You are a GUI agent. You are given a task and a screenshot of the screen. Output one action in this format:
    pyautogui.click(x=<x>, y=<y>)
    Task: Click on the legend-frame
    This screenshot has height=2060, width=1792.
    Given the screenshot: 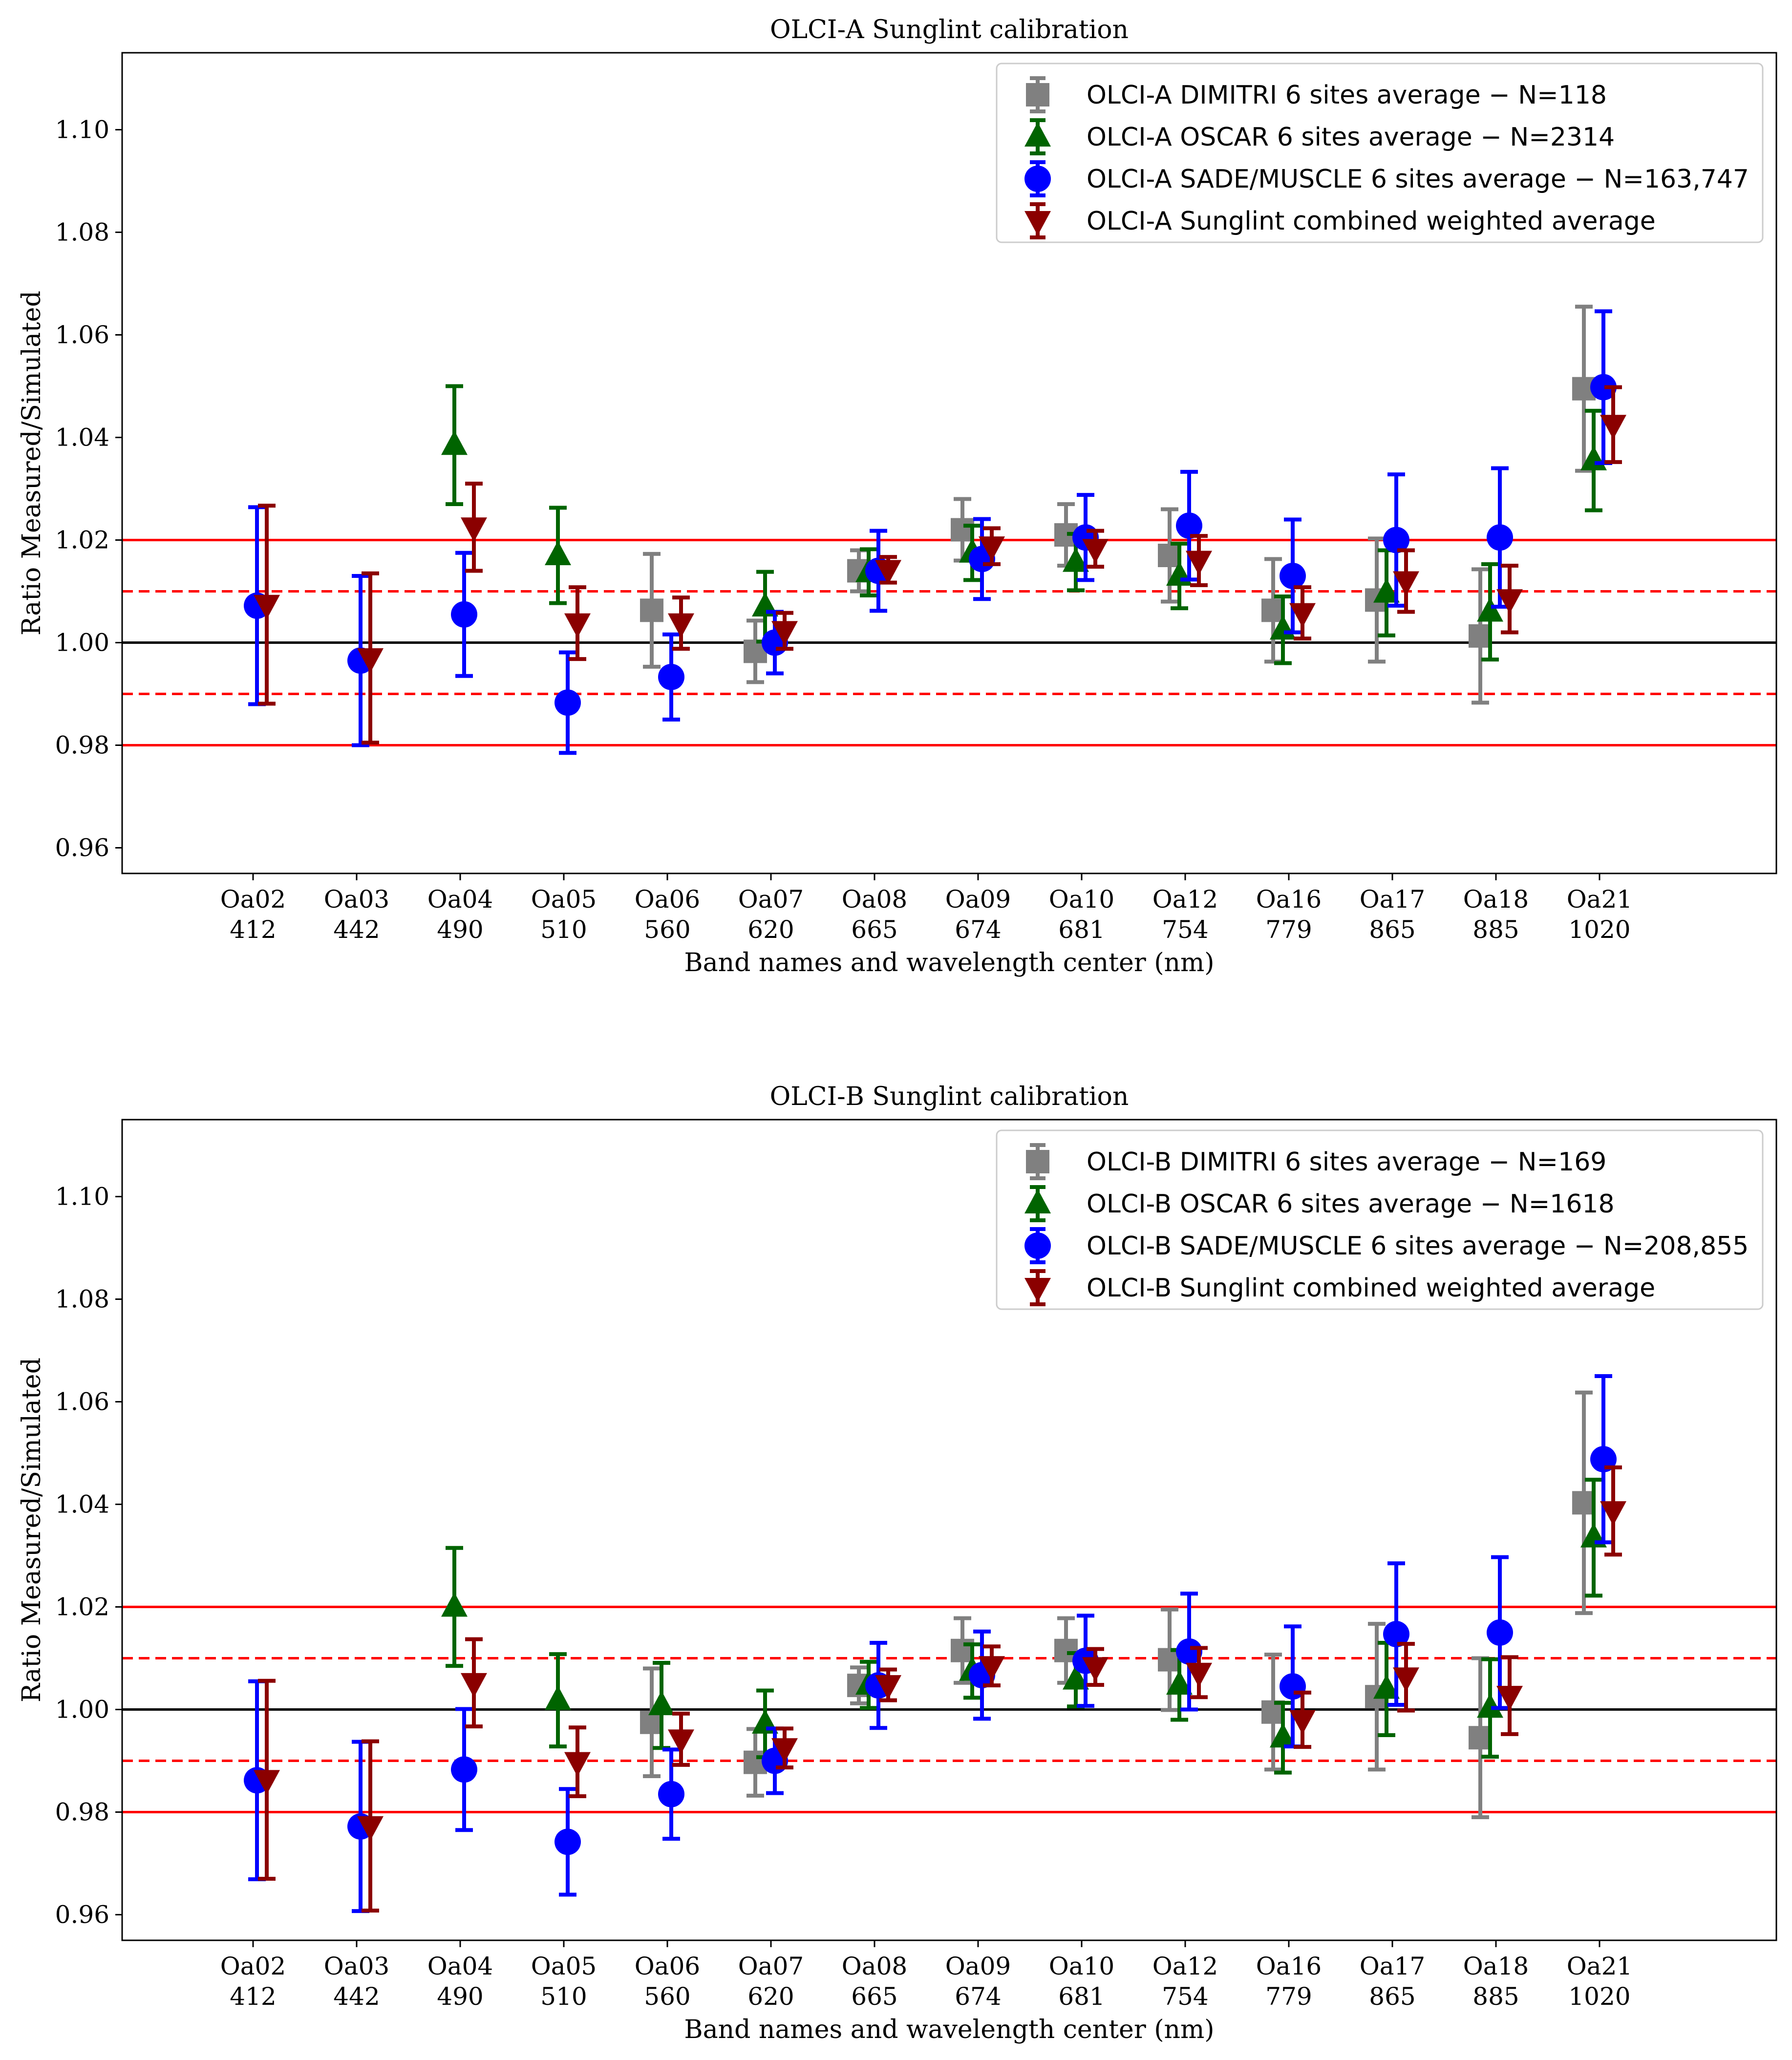 What is the action you would take?
    pyautogui.click(x=1380, y=153)
    